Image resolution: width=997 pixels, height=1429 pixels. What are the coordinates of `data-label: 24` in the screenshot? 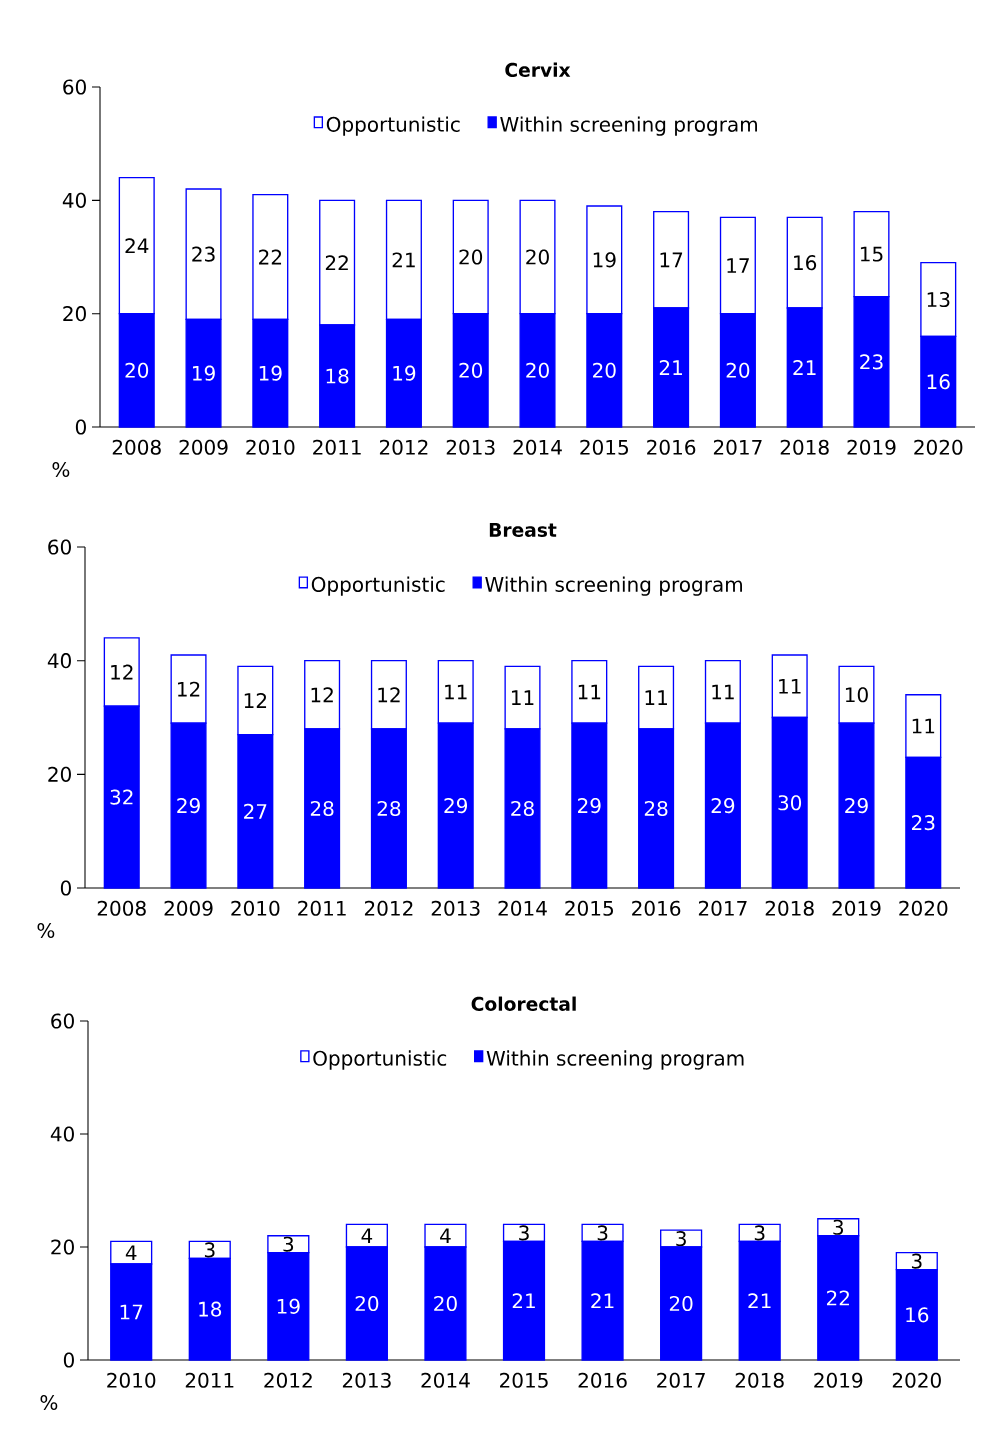 It's located at (137, 246).